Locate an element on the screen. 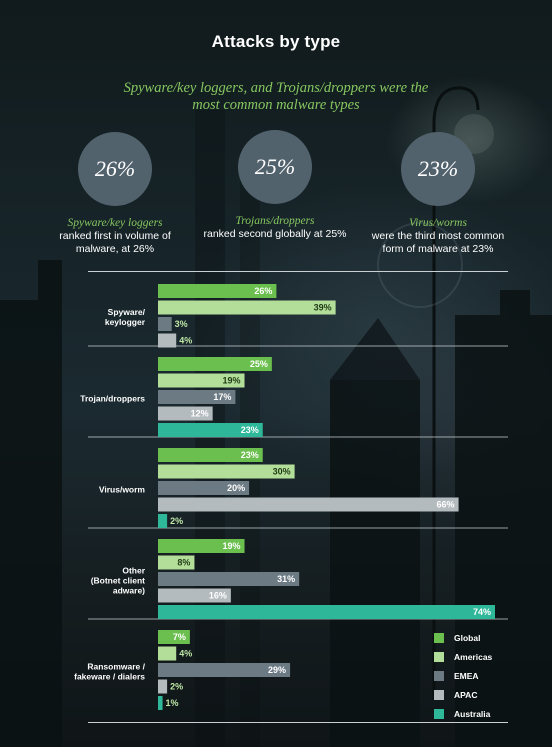  bar-value-label: 31% is located at coordinates (286, 579).